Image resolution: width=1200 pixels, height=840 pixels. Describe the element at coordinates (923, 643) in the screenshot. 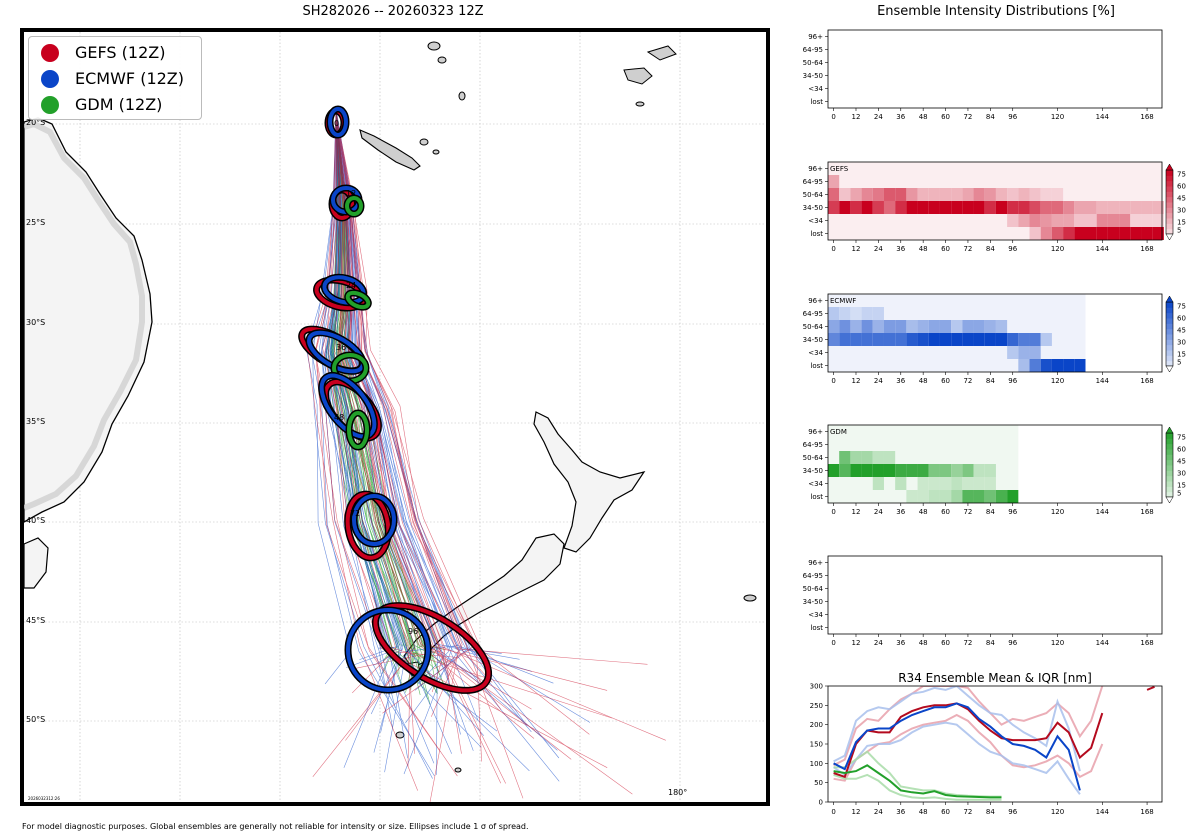

I see `x-tick-label: 48` at that location.